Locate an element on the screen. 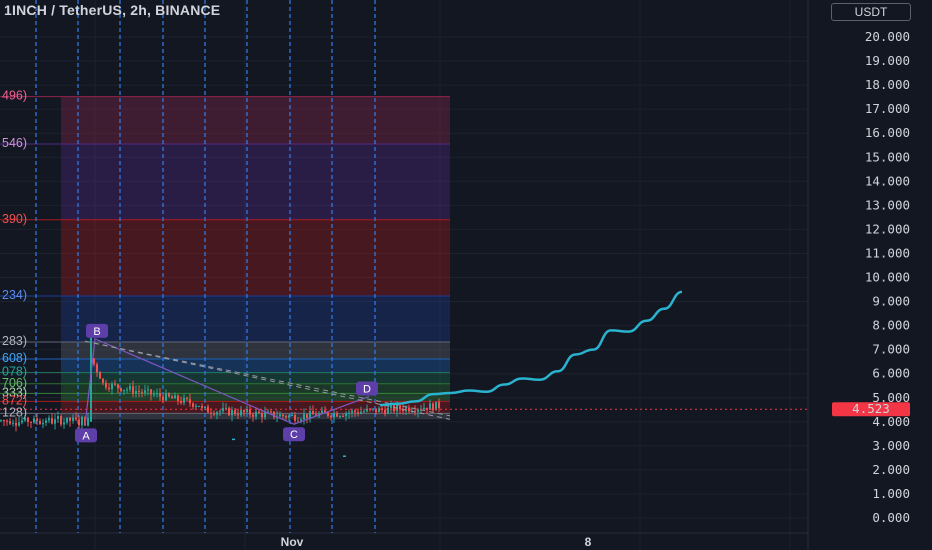 This screenshot has height=550, width=932. point-label-text: C is located at coordinates (294, 435).